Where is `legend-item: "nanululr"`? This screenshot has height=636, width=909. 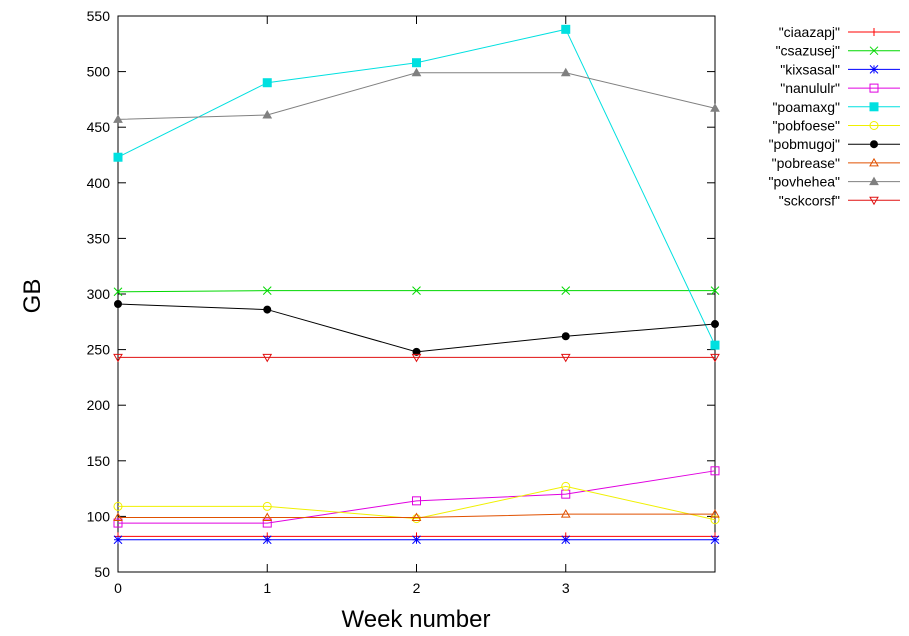
legend-item: "nanululr" is located at coordinates (840, 88).